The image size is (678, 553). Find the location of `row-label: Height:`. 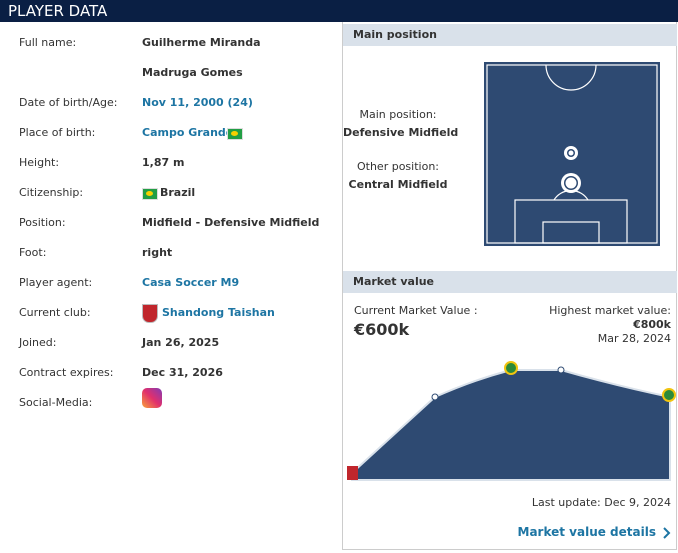

row-label: Height: is located at coordinates (39, 162).